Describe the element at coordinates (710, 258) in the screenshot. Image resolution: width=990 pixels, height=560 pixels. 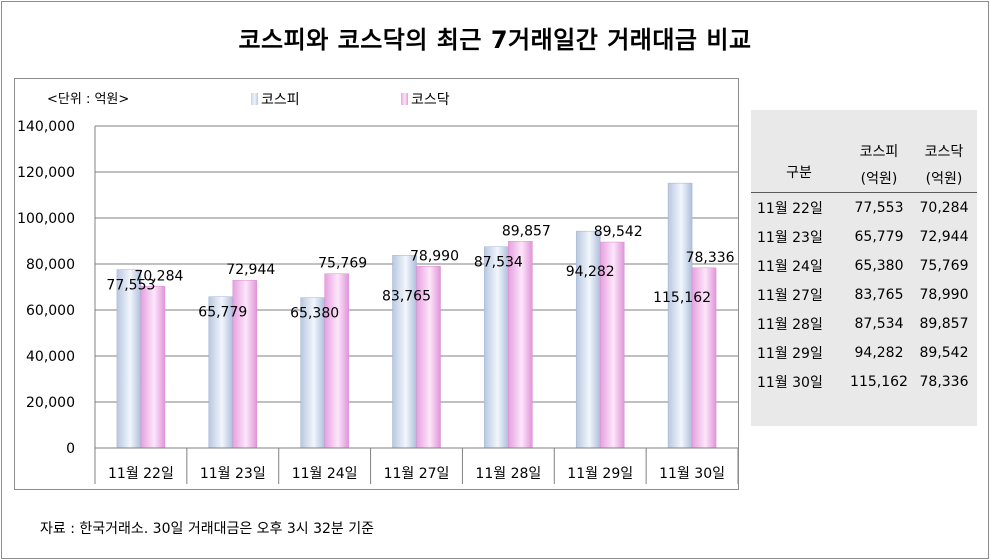
I see `value-label-kosdaq: 78,336` at that location.